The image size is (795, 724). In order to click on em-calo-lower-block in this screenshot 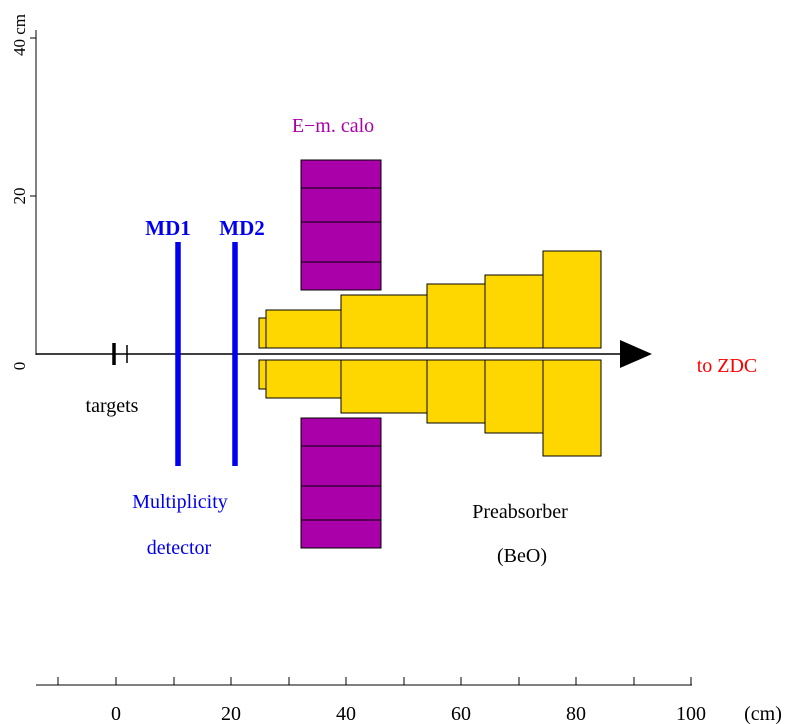, I will do `click(341, 483)`.